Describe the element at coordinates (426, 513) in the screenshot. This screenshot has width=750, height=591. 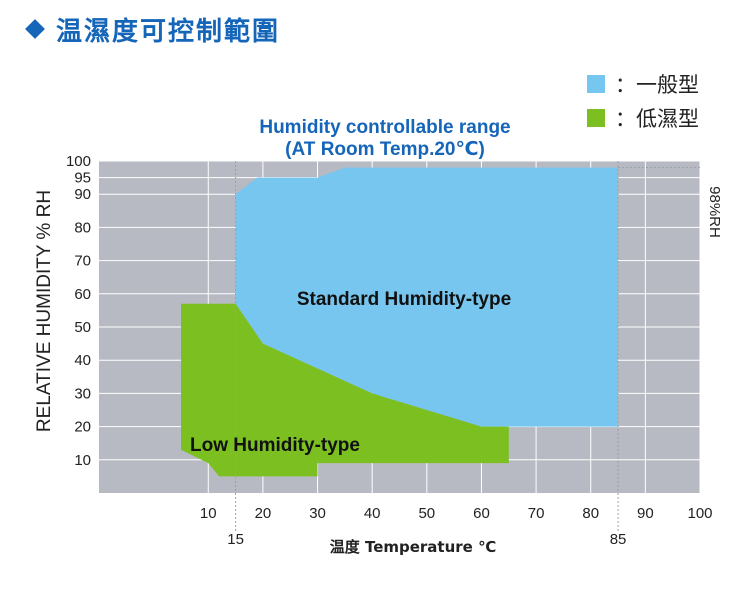
I see `x-tick-50: 50` at that location.